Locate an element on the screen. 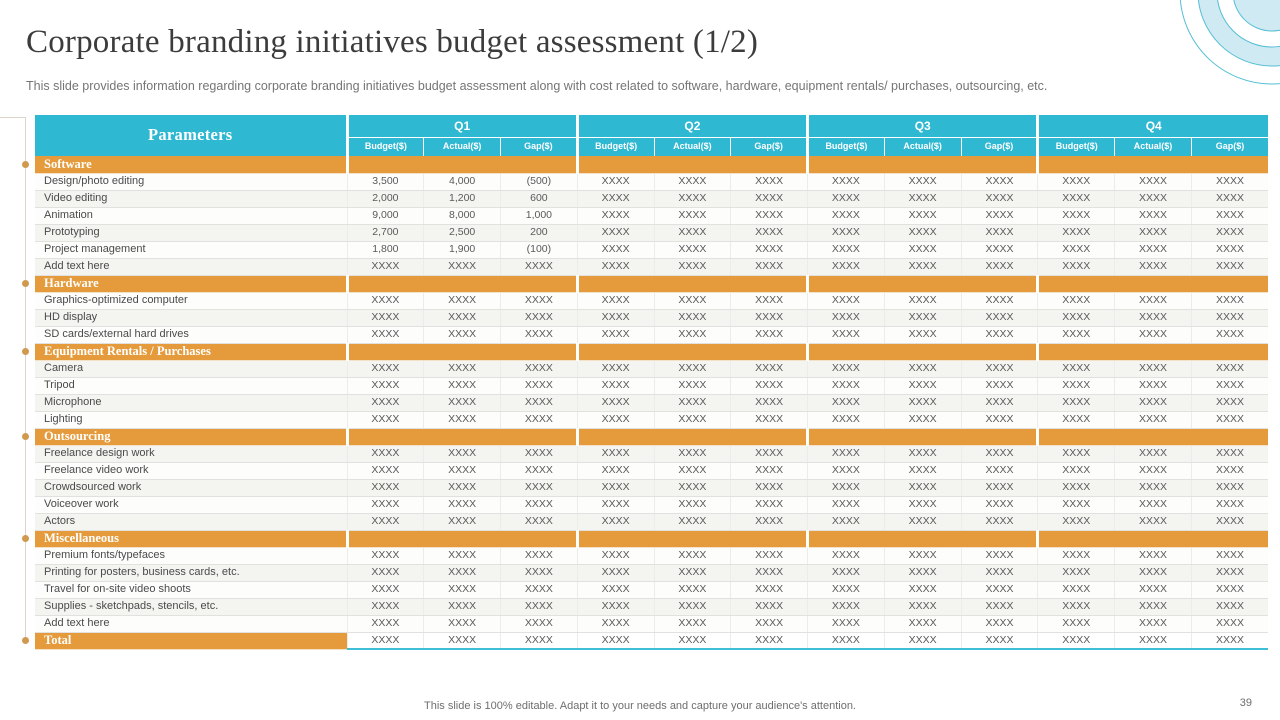  header-row-quarters: Parameters Q1 Q2 Q3 Q4 is located at coordinates (652, 135).